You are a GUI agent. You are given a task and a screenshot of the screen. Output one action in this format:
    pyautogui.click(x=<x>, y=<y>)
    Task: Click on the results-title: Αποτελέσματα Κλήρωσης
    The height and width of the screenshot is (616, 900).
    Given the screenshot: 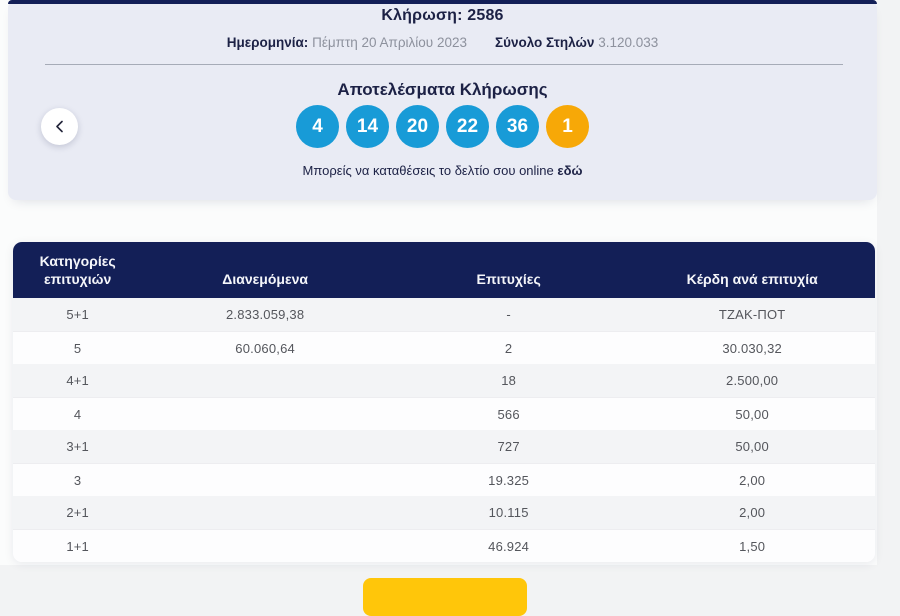 What is the action you would take?
    pyautogui.click(x=442, y=89)
    